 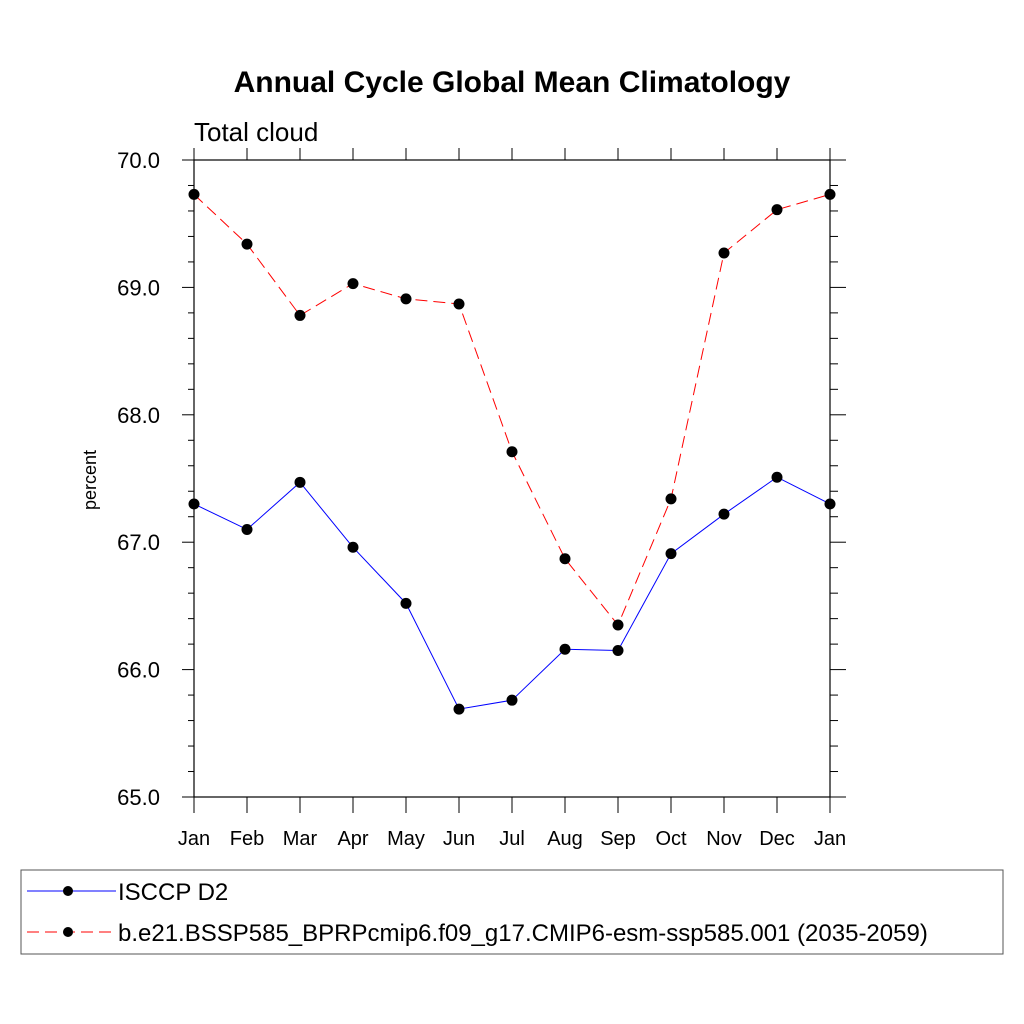 What do you see at coordinates (300, 839) in the screenshot?
I see `x-tick-label: Mar` at bounding box center [300, 839].